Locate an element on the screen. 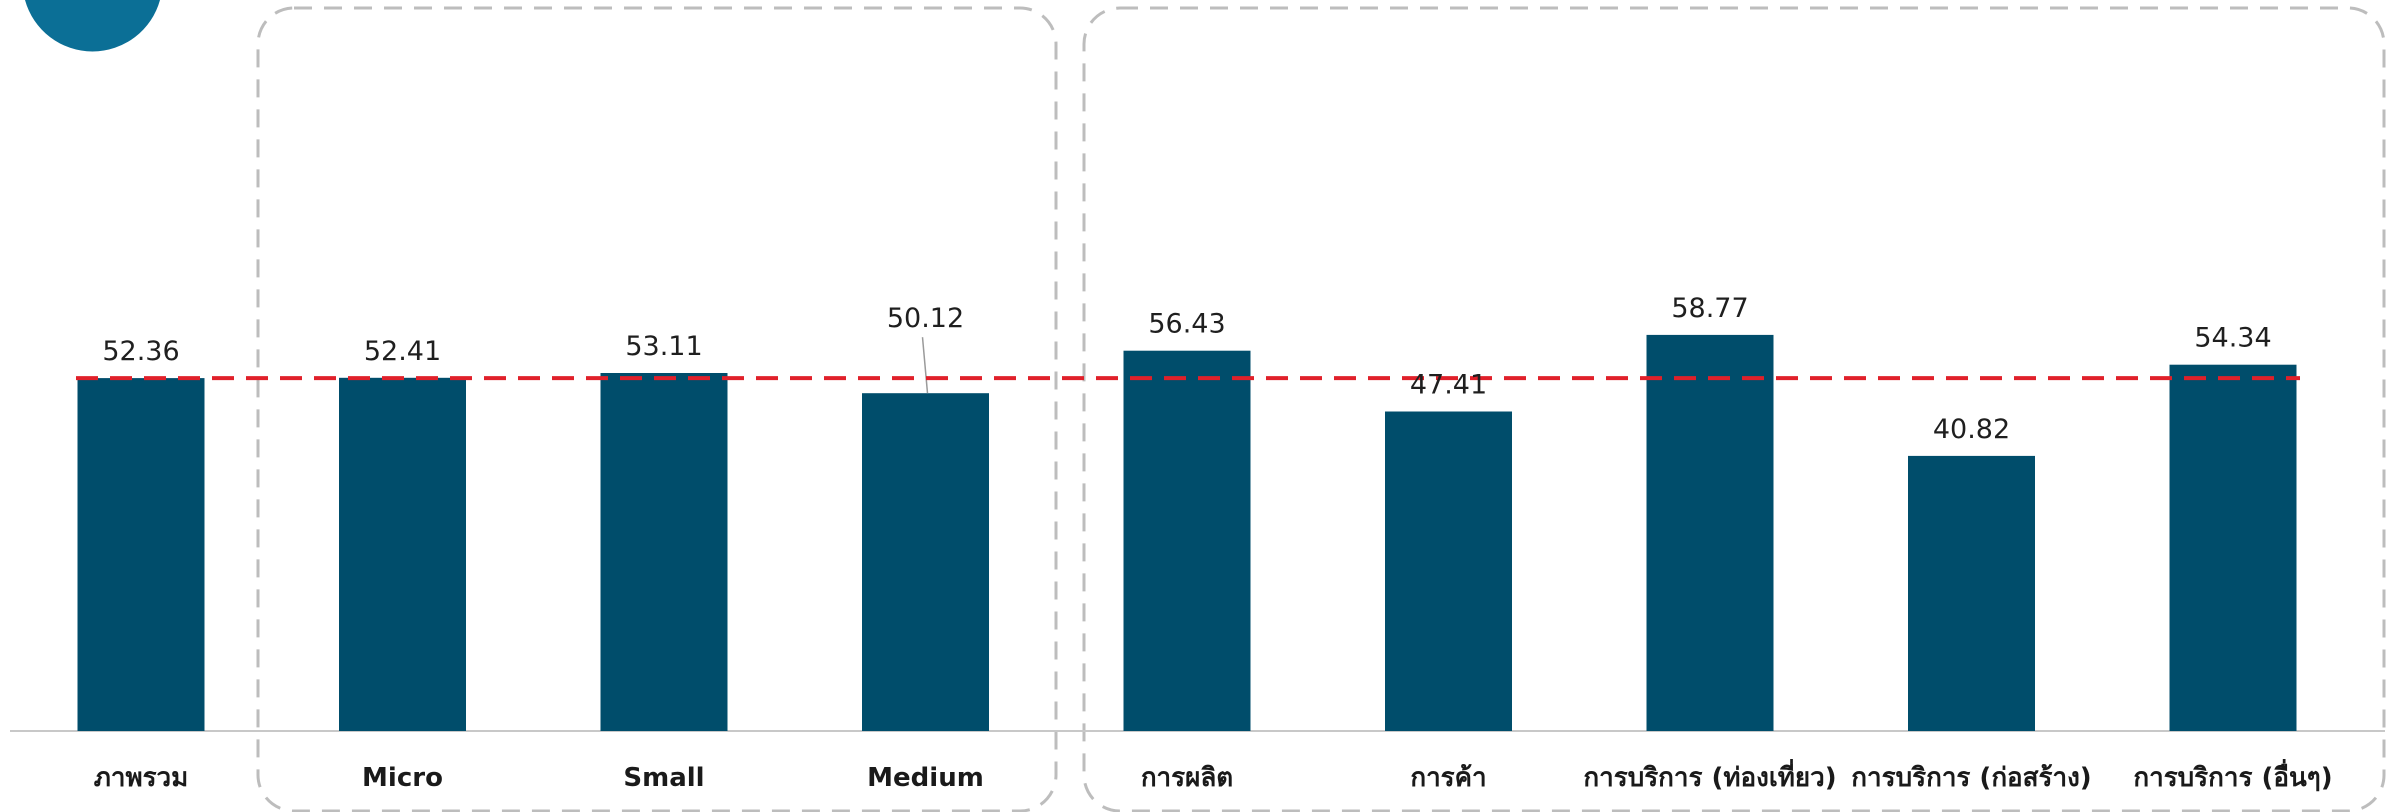 The width and height of the screenshot is (2389, 812). corner-badge-icon is located at coordinates (92, 26).